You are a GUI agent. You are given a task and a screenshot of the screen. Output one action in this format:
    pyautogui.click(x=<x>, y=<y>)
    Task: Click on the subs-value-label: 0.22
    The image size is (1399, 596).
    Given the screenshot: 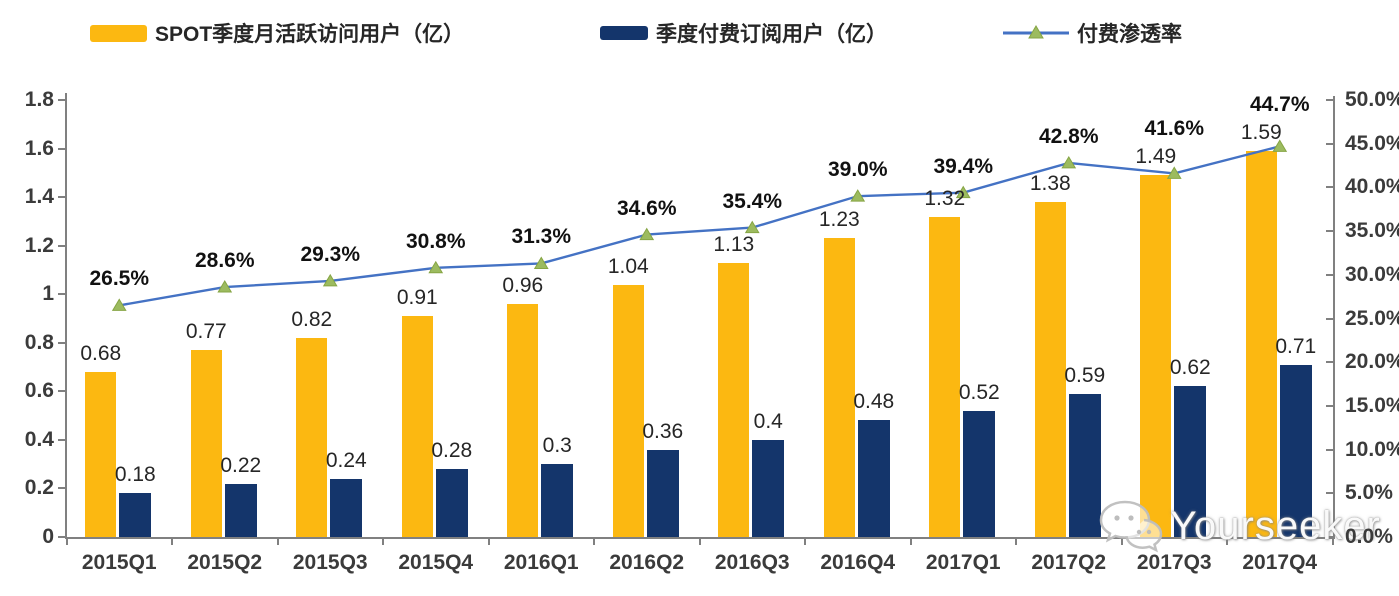 What is the action you would take?
    pyautogui.click(x=241, y=465)
    